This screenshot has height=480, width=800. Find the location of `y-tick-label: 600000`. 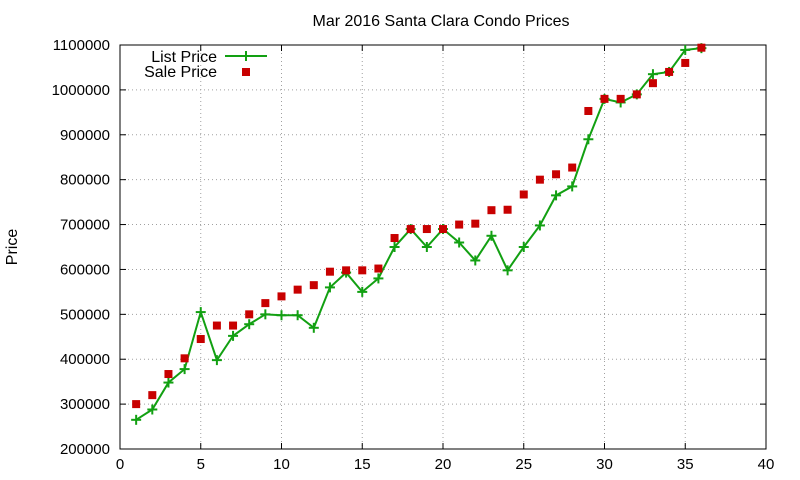

y-tick-label: 600000 is located at coordinates (85, 269).